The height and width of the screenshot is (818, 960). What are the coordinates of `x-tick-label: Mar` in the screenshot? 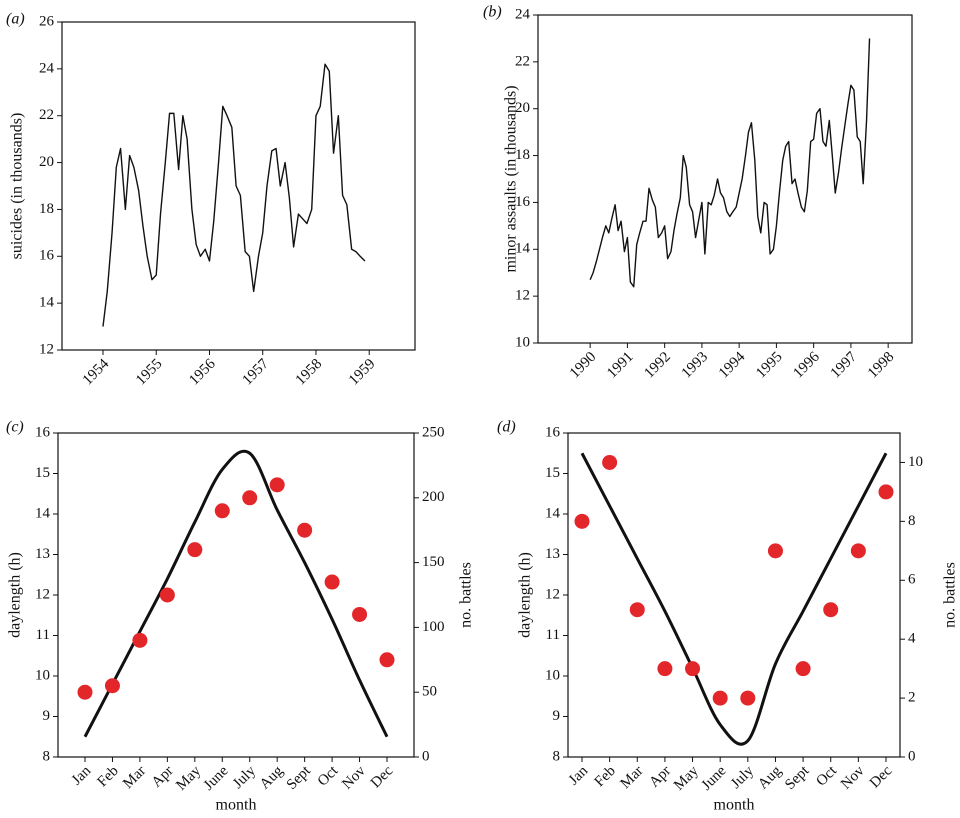 It's located at (632, 777).